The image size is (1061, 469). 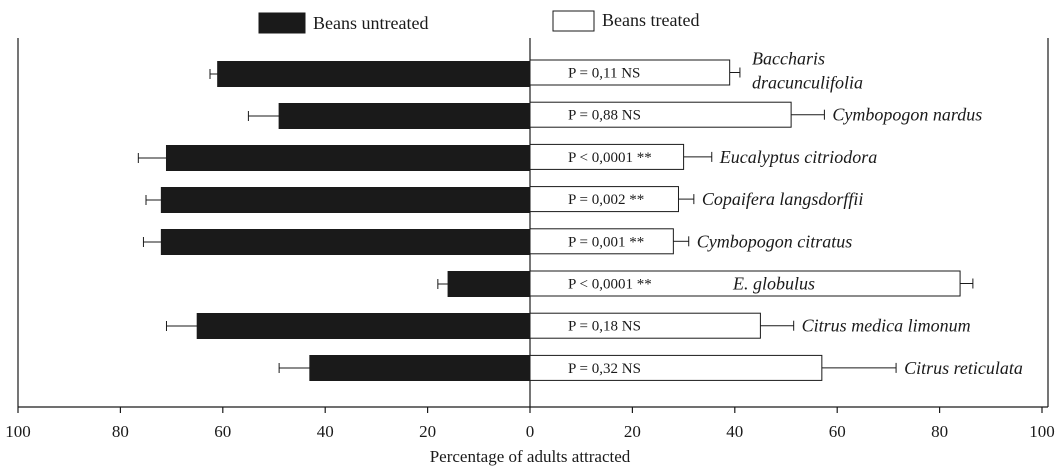 I want to click on species-label: Baccharis, so click(x=788, y=59).